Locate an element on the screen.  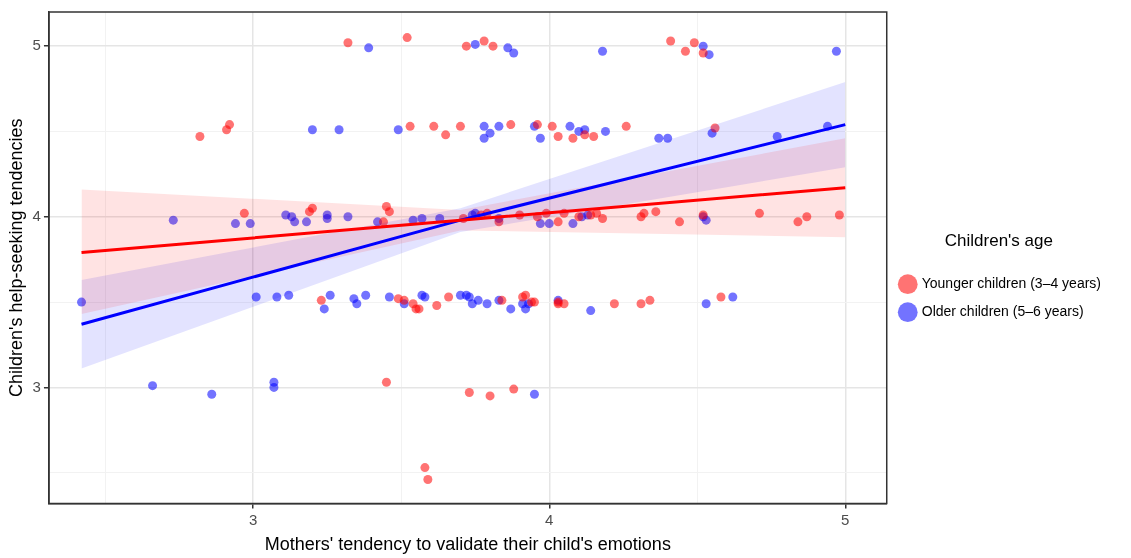
legend-label: Older children (5–6 years) is located at coordinates (1002, 311).